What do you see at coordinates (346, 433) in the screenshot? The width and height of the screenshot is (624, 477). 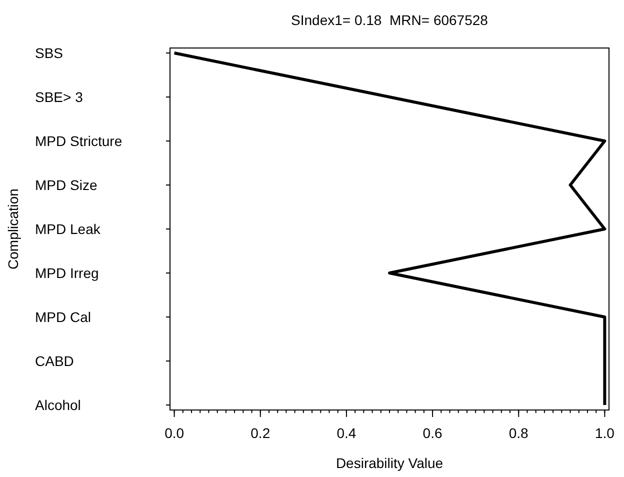 I see `x-tick-label: 0.4` at bounding box center [346, 433].